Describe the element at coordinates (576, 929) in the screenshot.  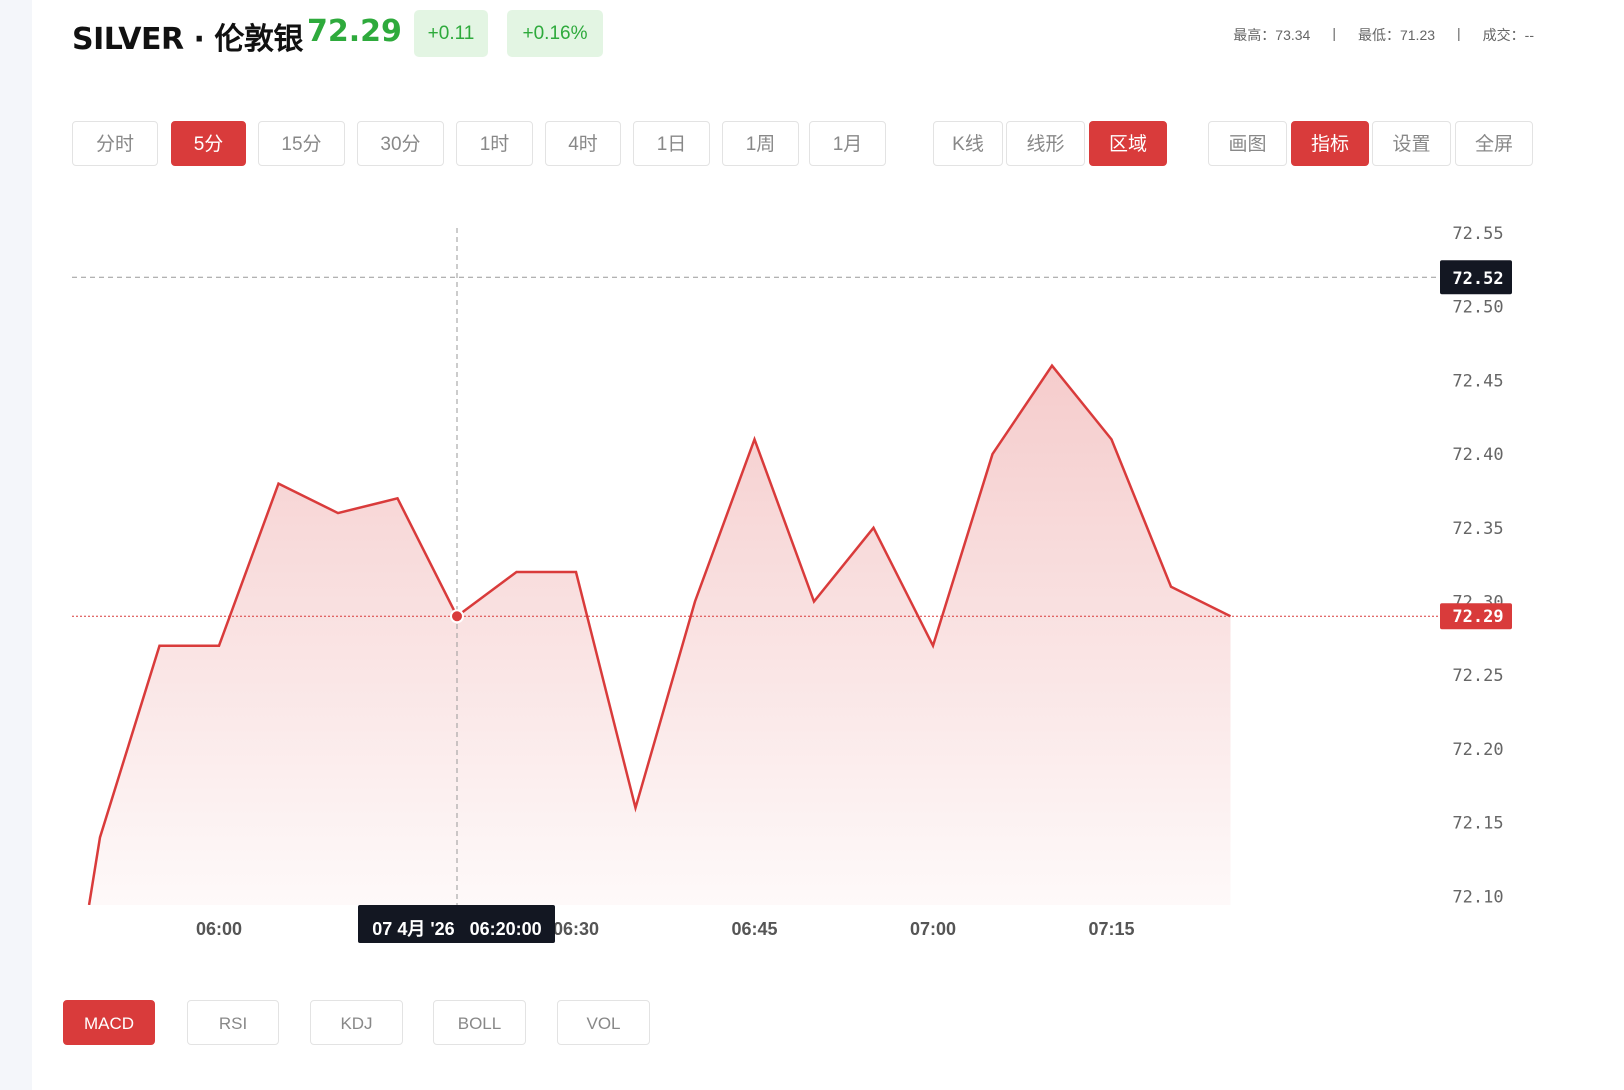
I see `x-tick-label: 06:30` at that location.